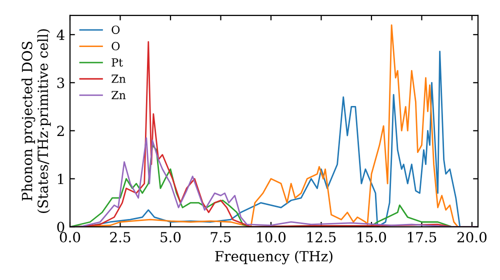  What do you see at coordinates (271, 237) in the screenshot?
I see `x-tick-label: 10.0` at bounding box center [271, 237].